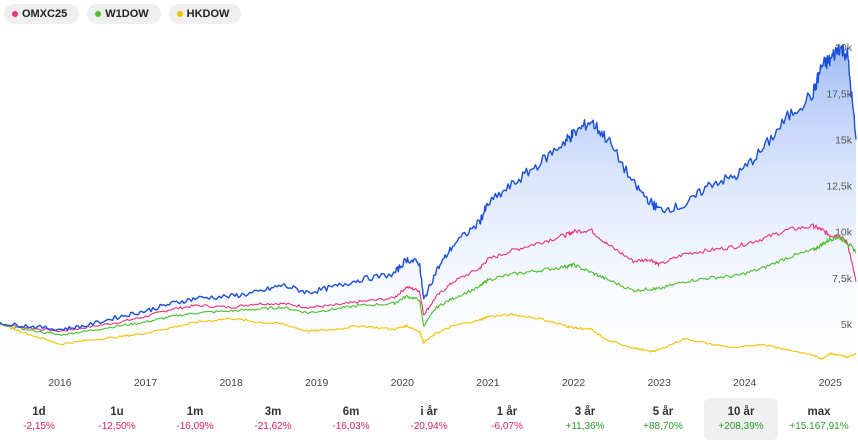 The image size is (858, 440). I want to click on y-tick-label: 12,5k, so click(839, 187).